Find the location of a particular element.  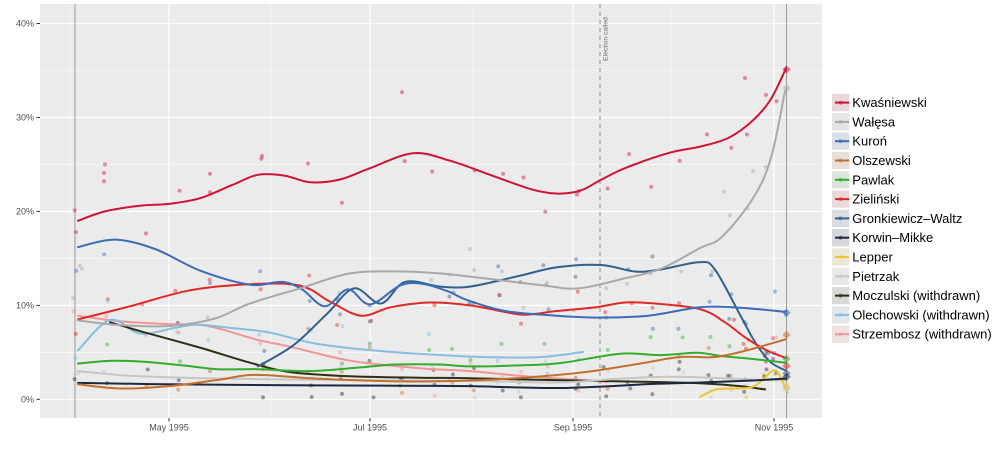

svg-text: Kuroń is located at coordinates (869, 141).